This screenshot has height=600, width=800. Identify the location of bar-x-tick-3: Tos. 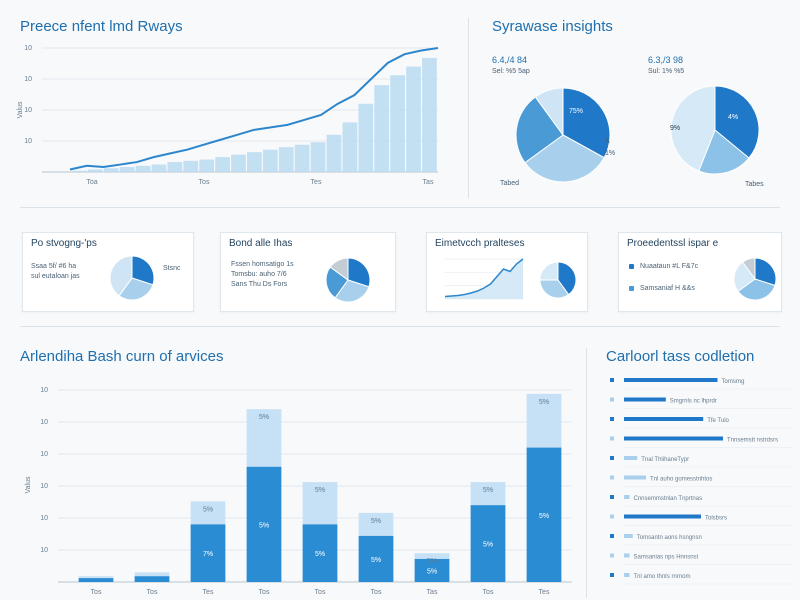
(264, 592).